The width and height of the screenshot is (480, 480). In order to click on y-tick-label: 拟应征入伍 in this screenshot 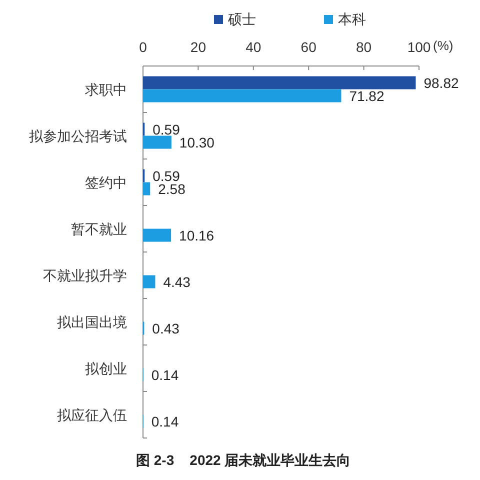, I will do `click(92, 414)`.